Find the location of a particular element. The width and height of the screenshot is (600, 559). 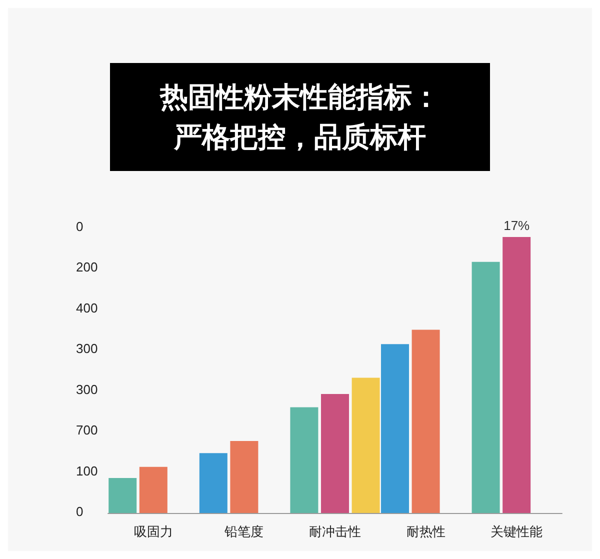

x-tick-label: 铅笔度 is located at coordinates (244, 531).